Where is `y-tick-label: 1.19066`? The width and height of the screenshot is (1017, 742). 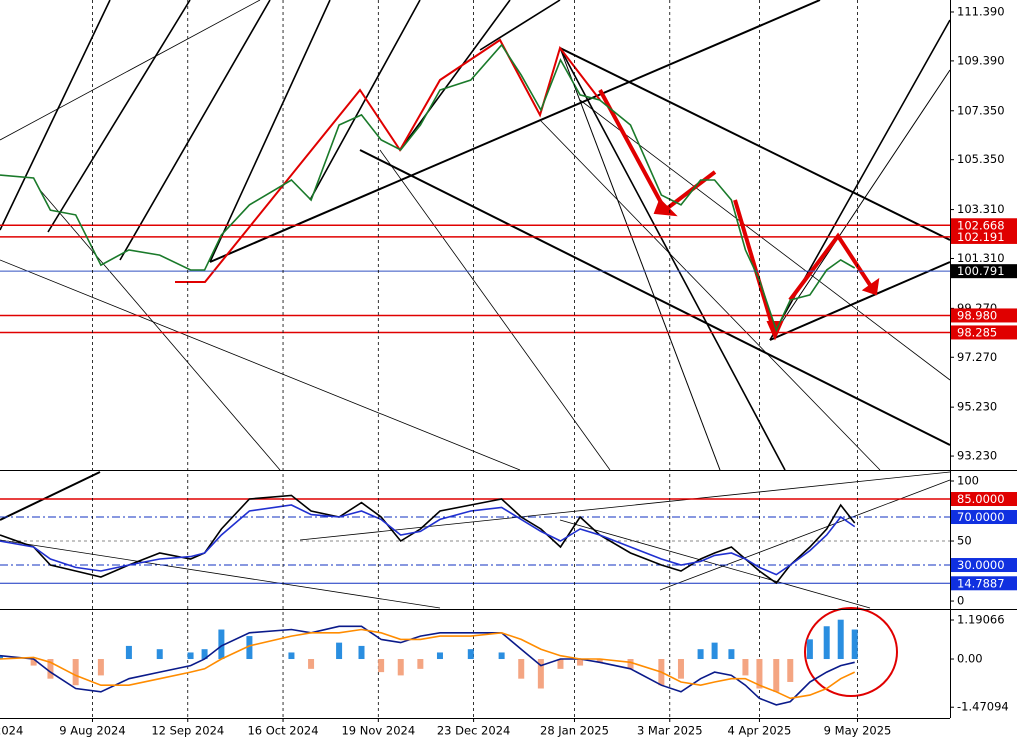 y-tick-label: 1.19066 is located at coordinates (981, 620).